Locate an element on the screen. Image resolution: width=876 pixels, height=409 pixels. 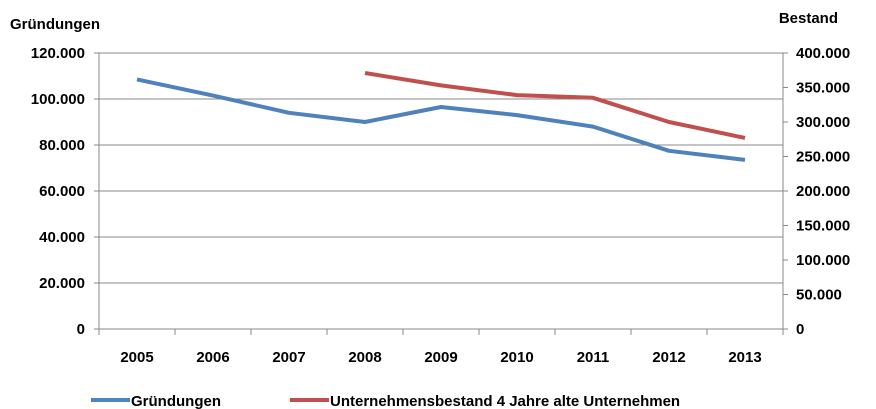
left-tick-label: 40.000 is located at coordinates (62, 237).